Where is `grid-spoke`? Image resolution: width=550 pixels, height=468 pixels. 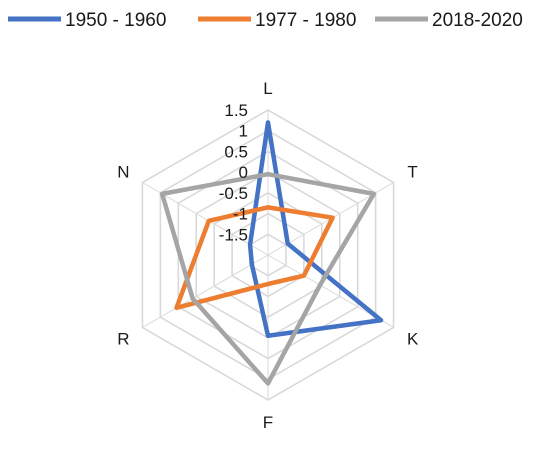
grid-spoke is located at coordinates (205, 291).